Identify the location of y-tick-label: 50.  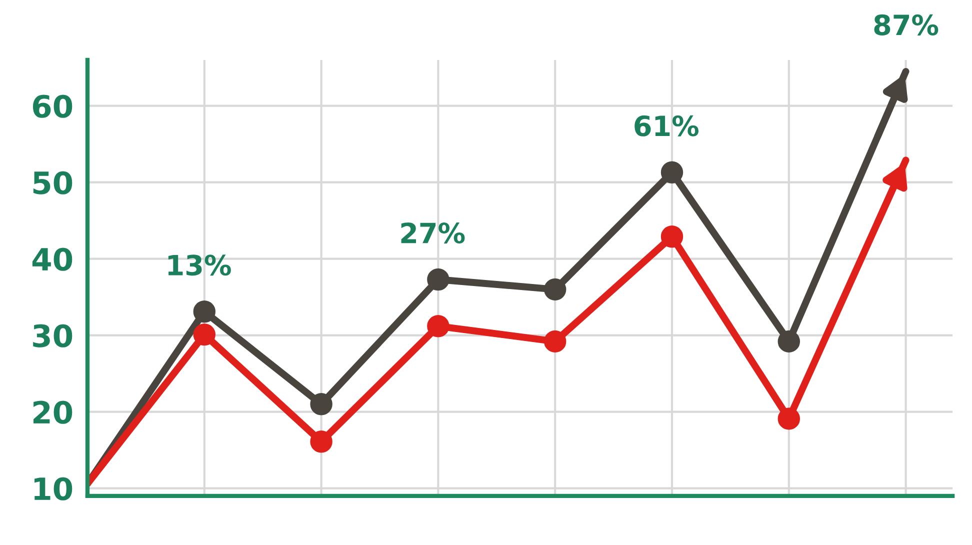
(52, 182).